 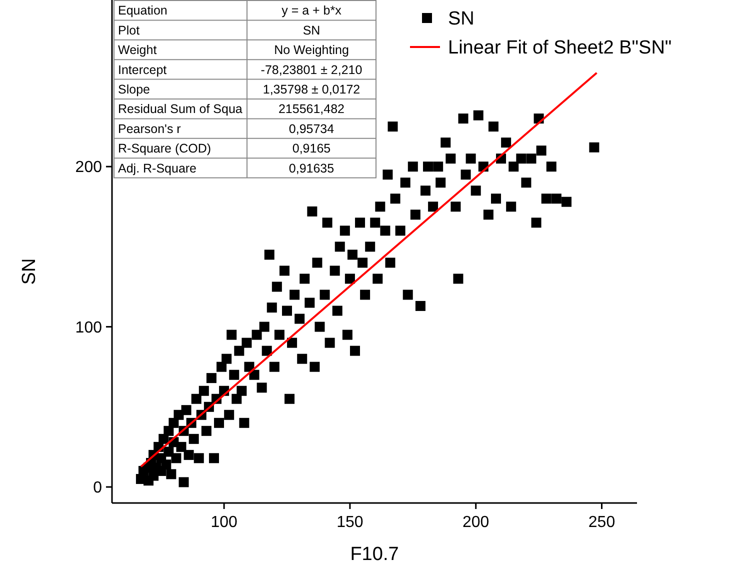 I want to click on annotation: 215561,482, so click(x=311, y=109).